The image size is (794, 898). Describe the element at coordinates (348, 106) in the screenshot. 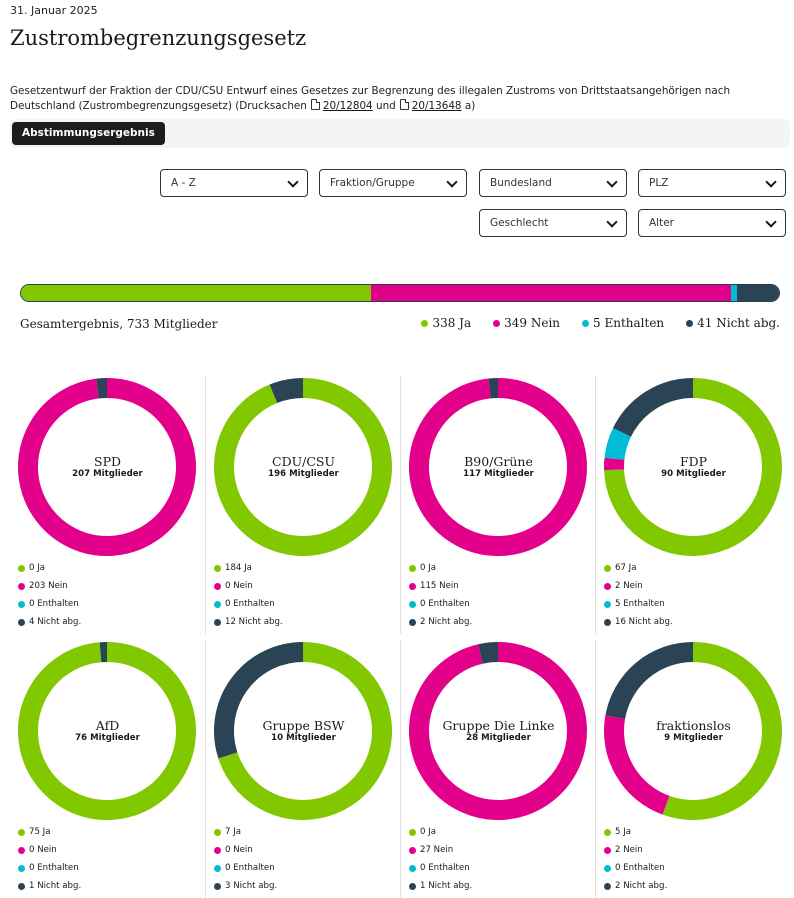

I see `drucksache-link-1: 20/12804` at that location.